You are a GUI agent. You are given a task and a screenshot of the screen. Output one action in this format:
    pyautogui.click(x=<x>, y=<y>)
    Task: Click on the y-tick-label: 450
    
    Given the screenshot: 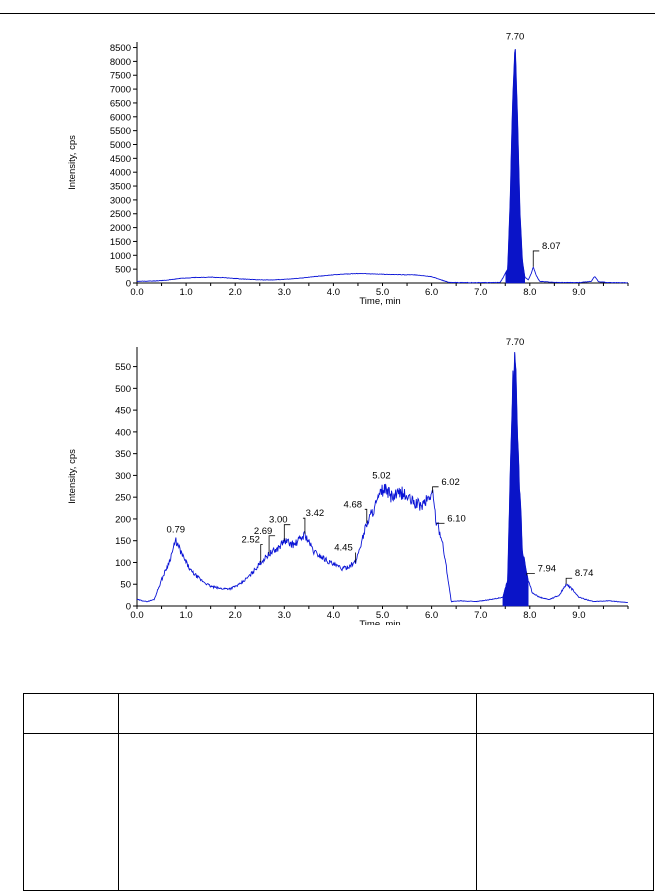 What is the action you would take?
    pyautogui.click(x=123, y=411)
    